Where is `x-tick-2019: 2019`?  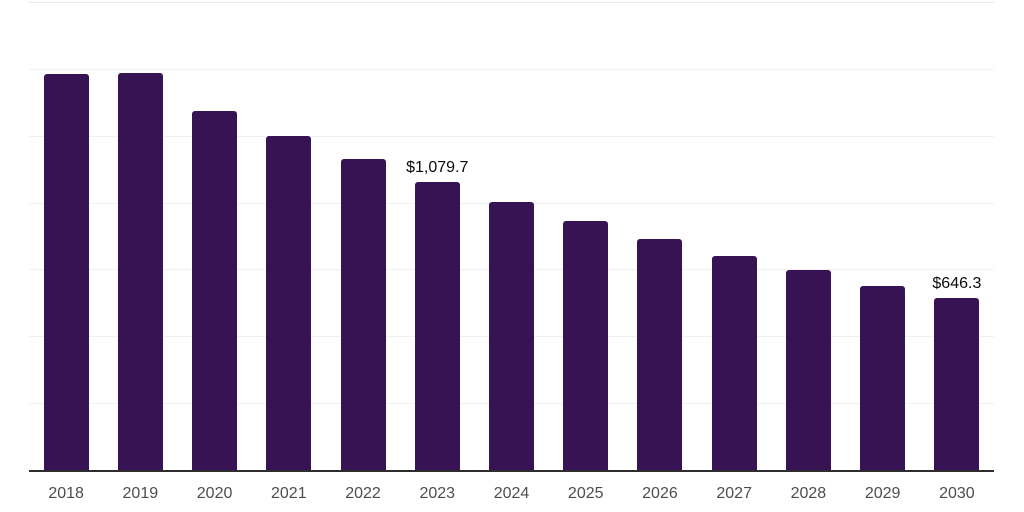 x-tick-2019: 2019 is located at coordinates (140, 493).